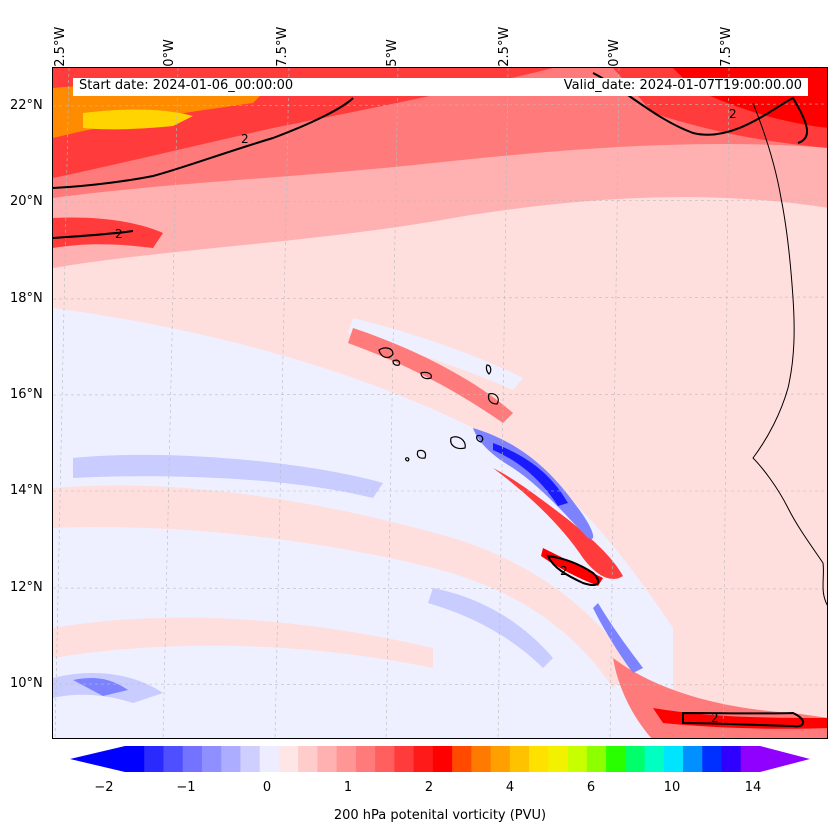 The image size is (837, 836). I want to click on contour-label-4: 2, so click(564, 571).